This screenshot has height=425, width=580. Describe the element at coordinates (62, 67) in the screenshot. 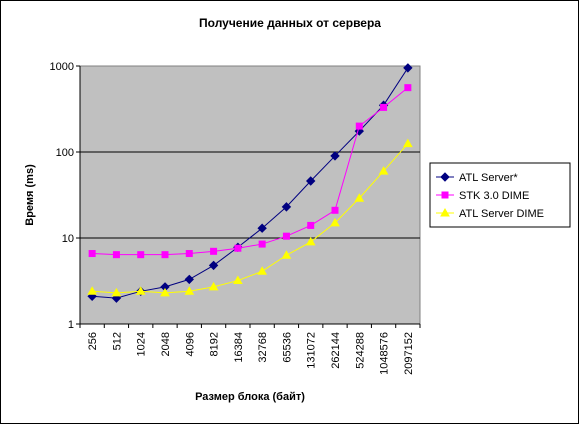

I see `y-tick-label: 1000` at that location.